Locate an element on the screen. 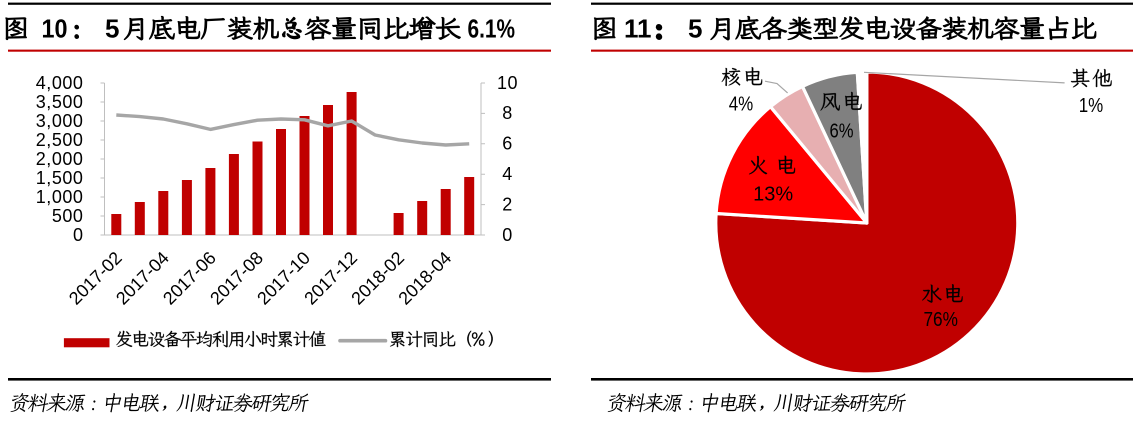 The image size is (1144, 425). svg-text: 500 is located at coordinates (68, 216).